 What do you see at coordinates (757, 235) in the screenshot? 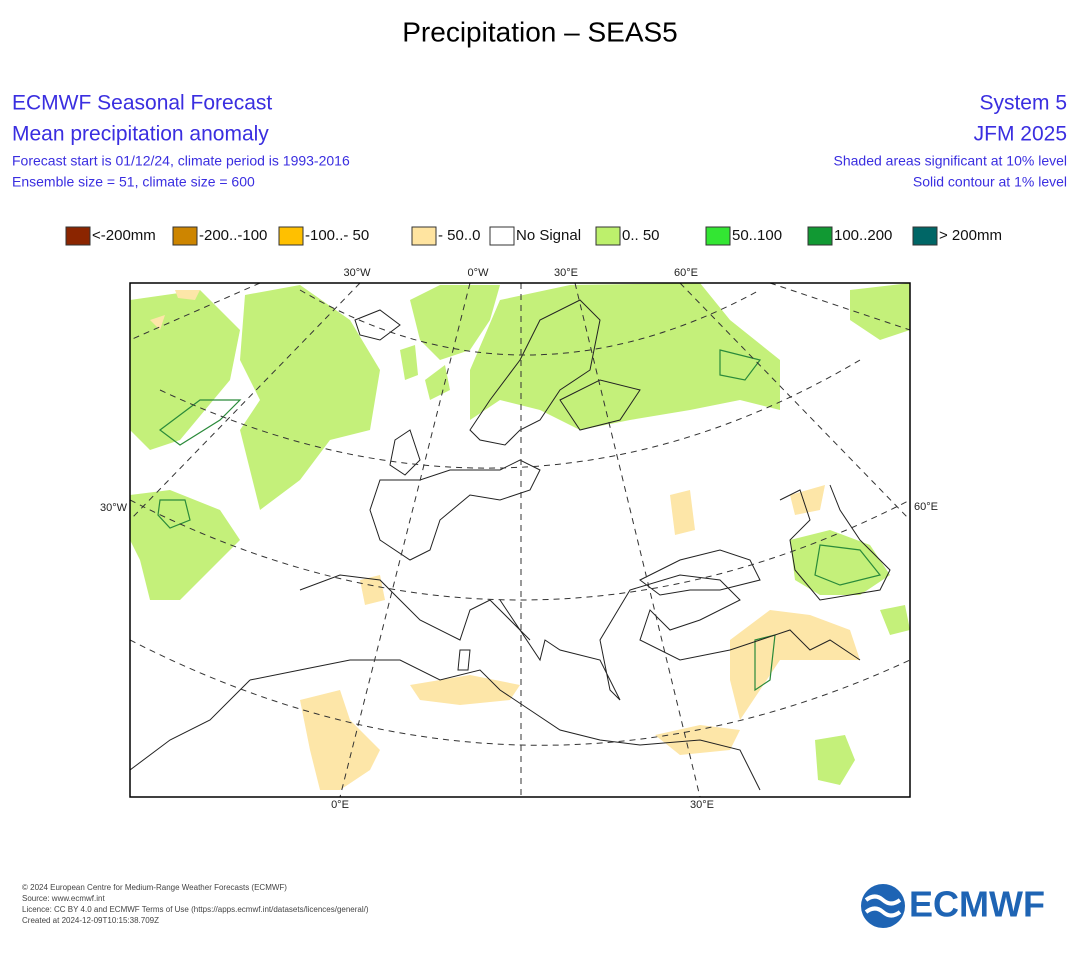
I see `legend-label: 50..100` at bounding box center [757, 235].